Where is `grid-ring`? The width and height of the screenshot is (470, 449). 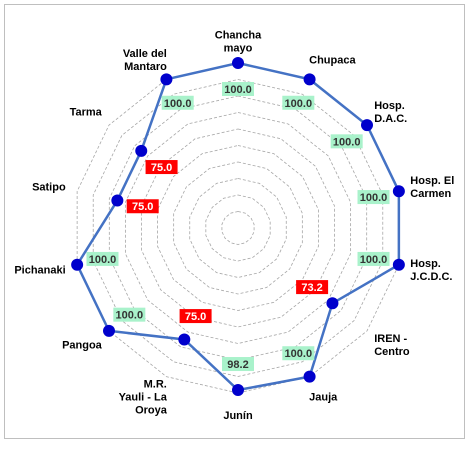
grid-ring is located at coordinates (238, 228).